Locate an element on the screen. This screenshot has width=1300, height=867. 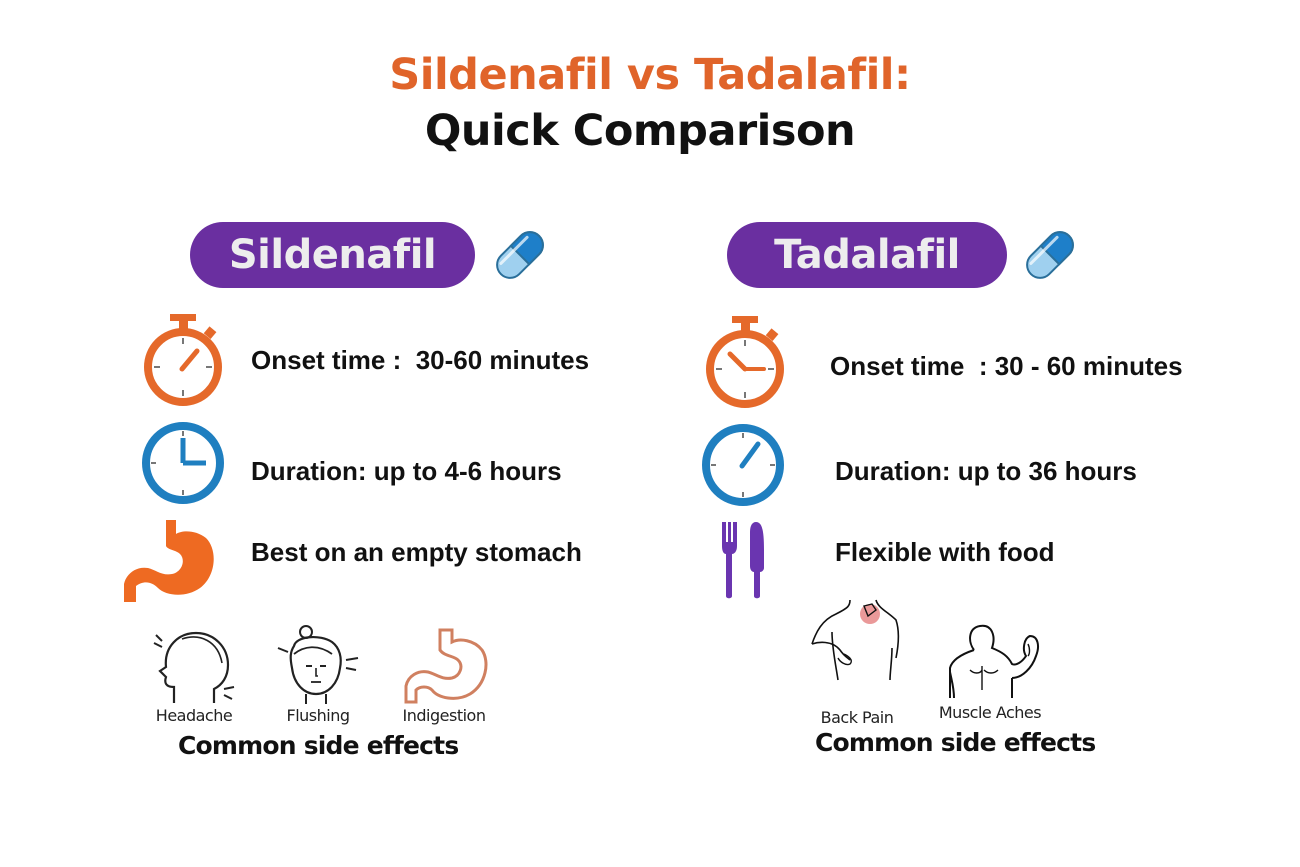
title-line-2: Quick Comparison is located at coordinates (640, 131).